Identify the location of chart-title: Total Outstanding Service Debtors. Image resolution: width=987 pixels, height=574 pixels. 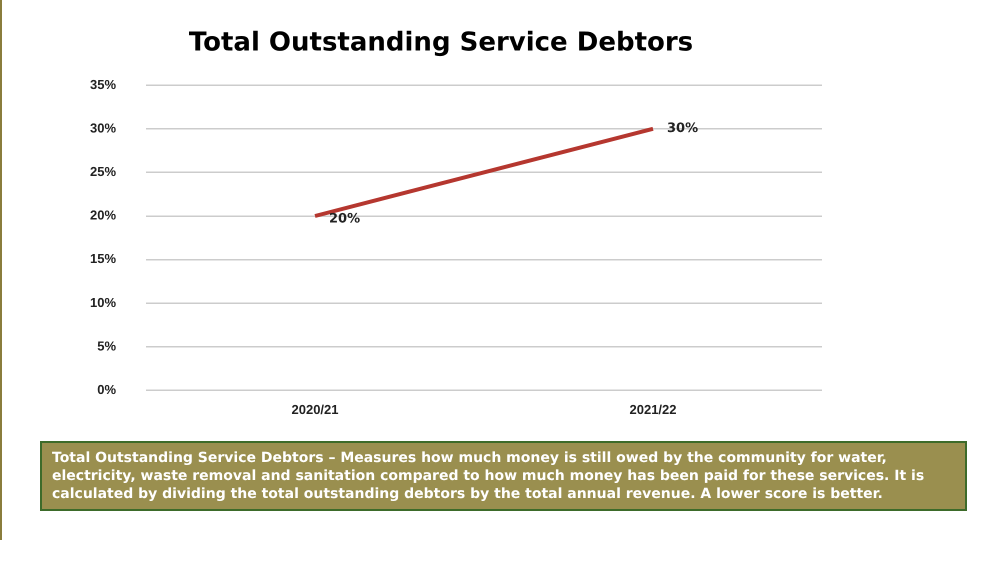
(441, 42).